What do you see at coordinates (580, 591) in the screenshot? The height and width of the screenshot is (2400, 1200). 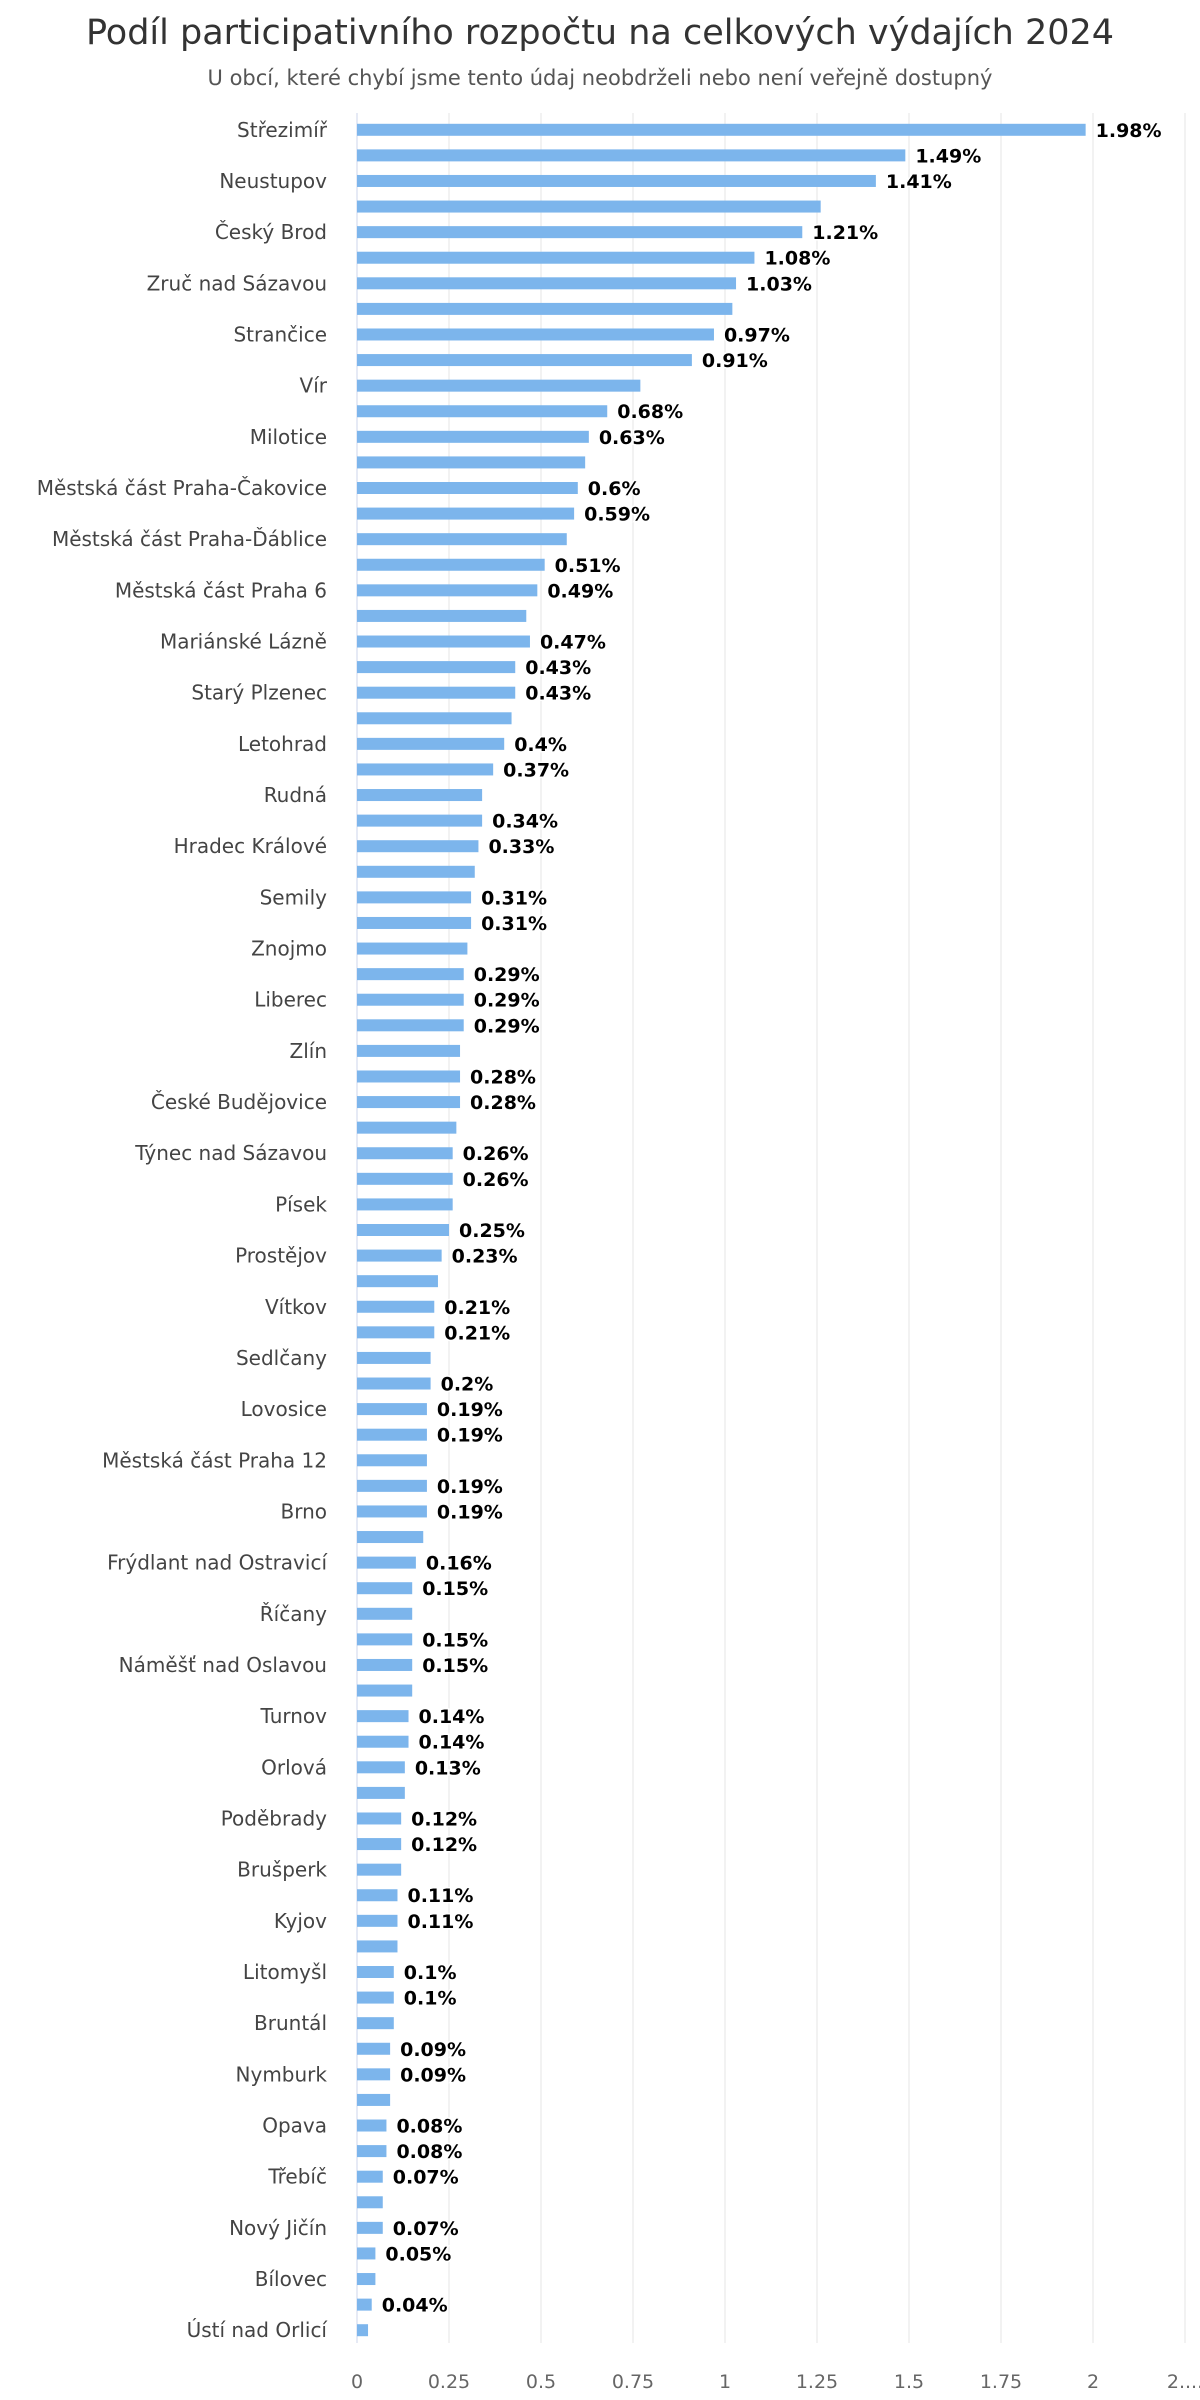 I see `data-label: 0.49%` at bounding box center [580, 591].